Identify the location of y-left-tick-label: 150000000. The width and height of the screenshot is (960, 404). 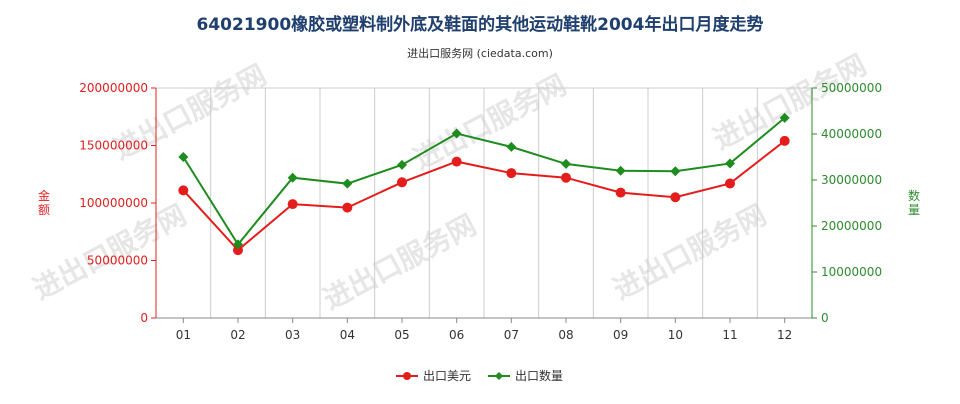
(113, 146).